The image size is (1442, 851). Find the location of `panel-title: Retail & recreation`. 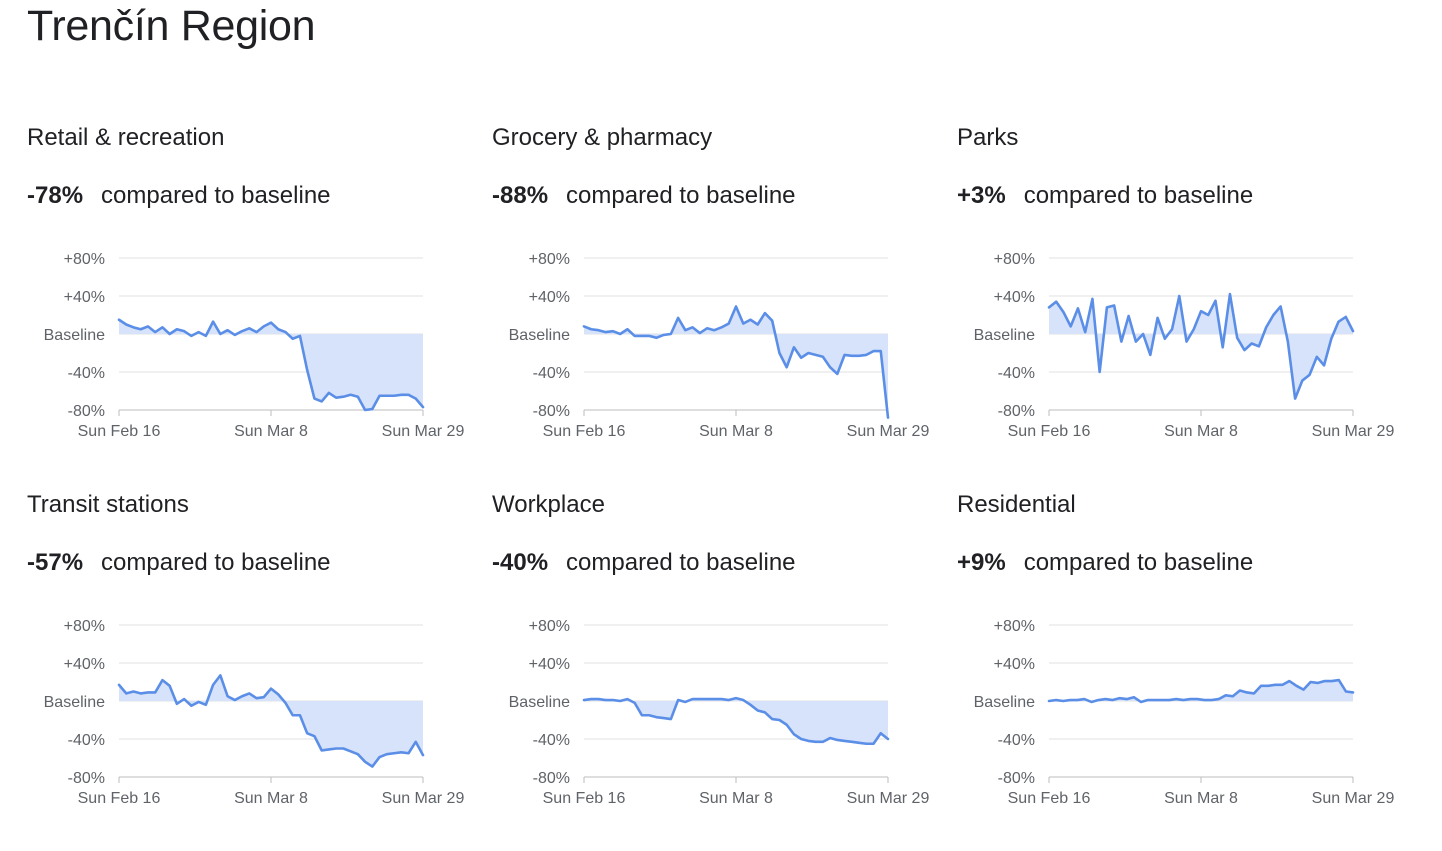

panel-title: Retail & recreation is located at coordinates (126, 137).